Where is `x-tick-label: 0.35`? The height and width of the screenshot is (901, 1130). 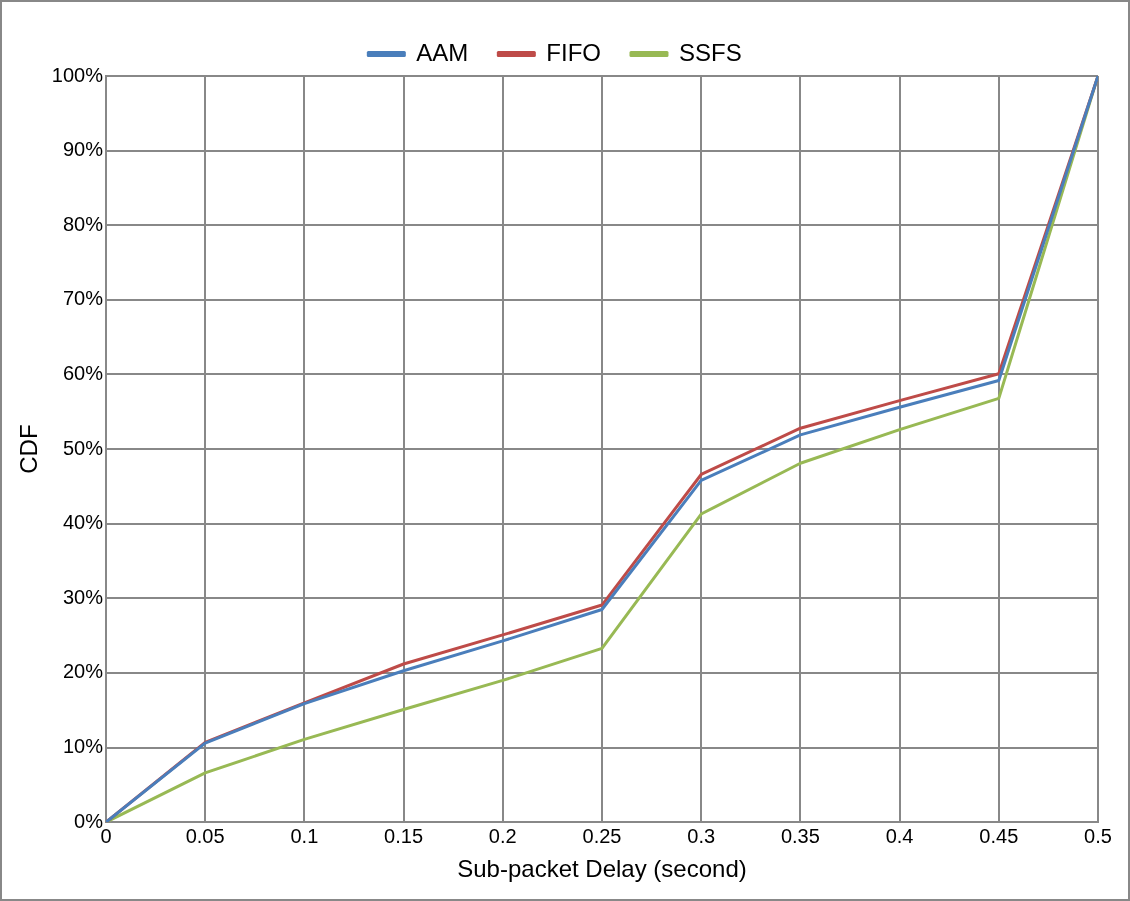 x-tick-label: 0.35 is located at coordinates (800, 835).